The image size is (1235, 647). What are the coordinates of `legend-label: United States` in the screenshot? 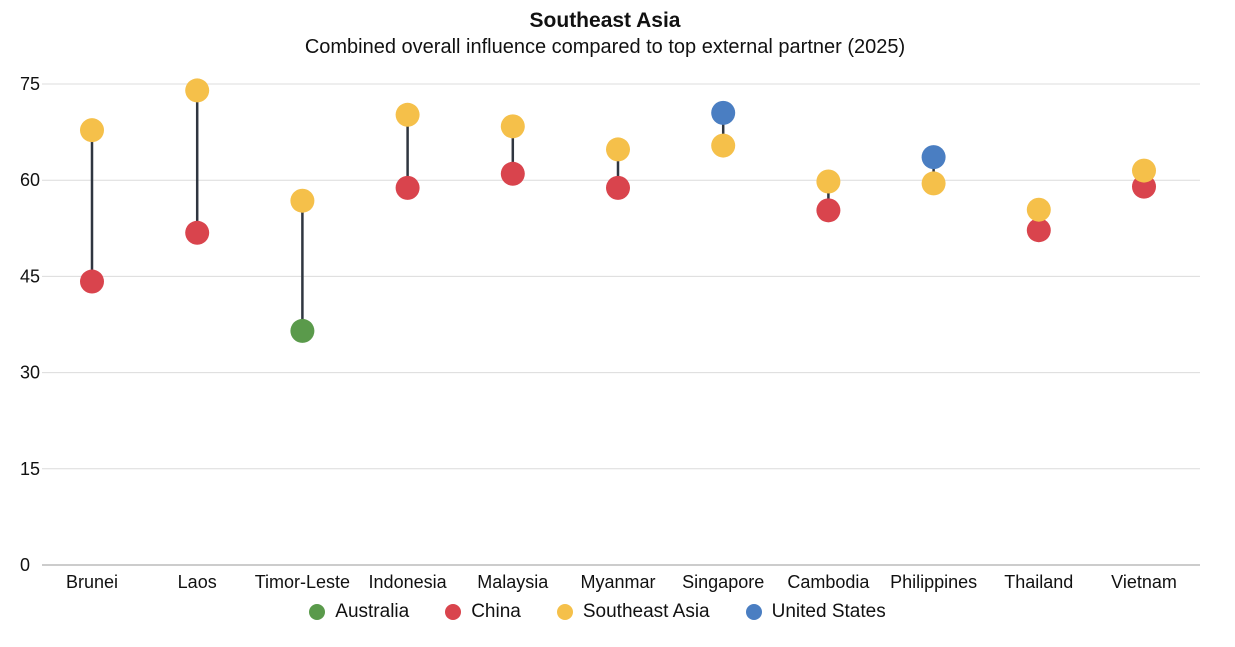 It's located at (828, 611).